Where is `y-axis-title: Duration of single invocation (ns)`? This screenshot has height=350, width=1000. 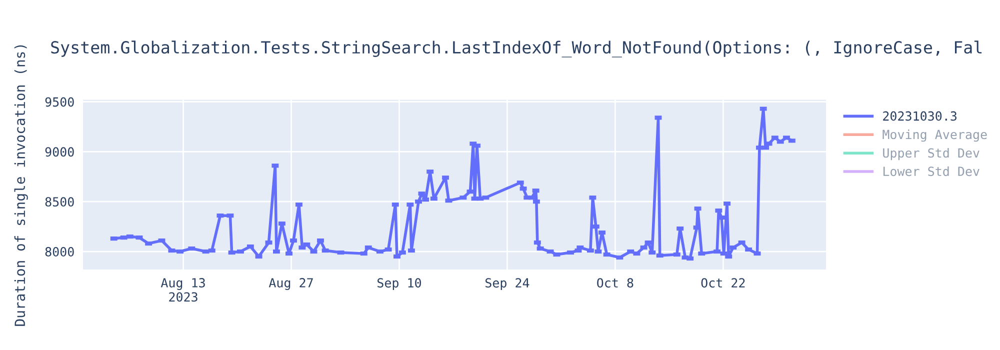
y-axis-title: Duration of single invocation (ns) is located at coordinates (21, 185).